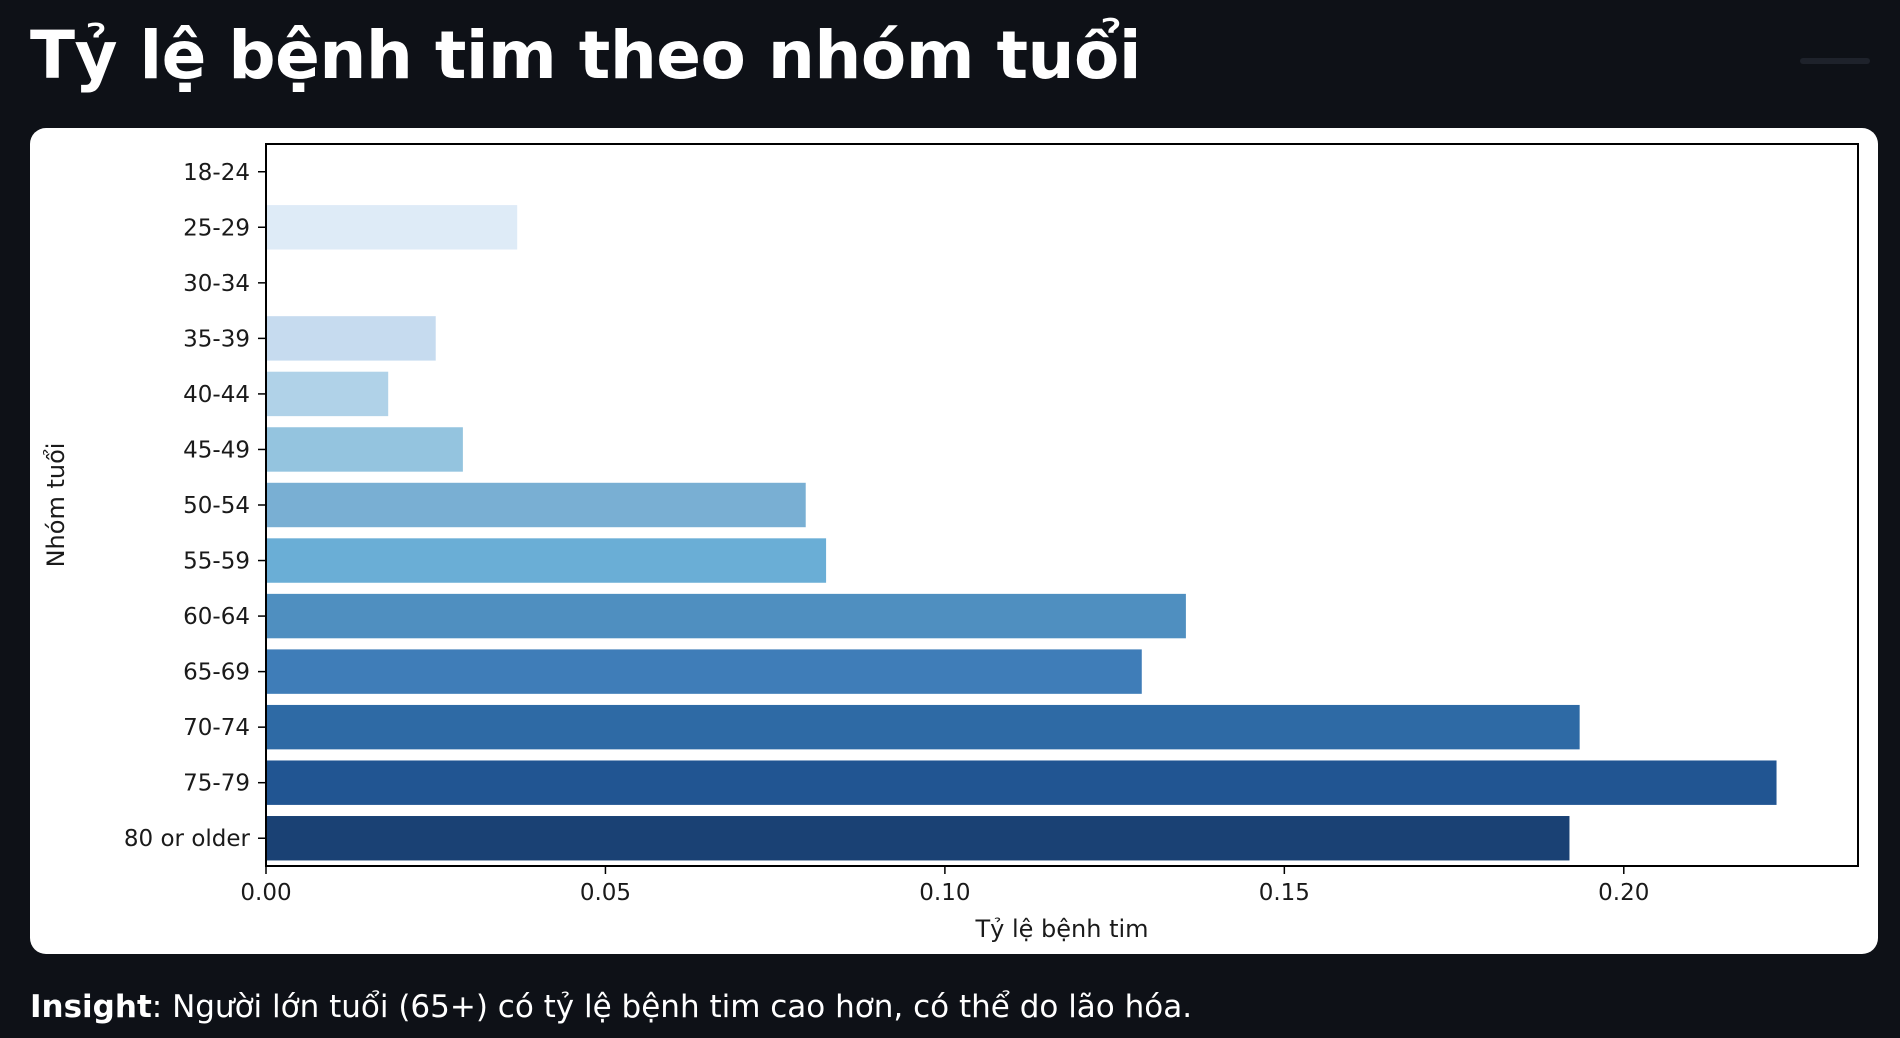 This screenshot has height=1038, width=1900. Describe the element at coordinates (56, 505) in the screenshot. I see `y-axis-label: Nhóm tuổi` at that location.